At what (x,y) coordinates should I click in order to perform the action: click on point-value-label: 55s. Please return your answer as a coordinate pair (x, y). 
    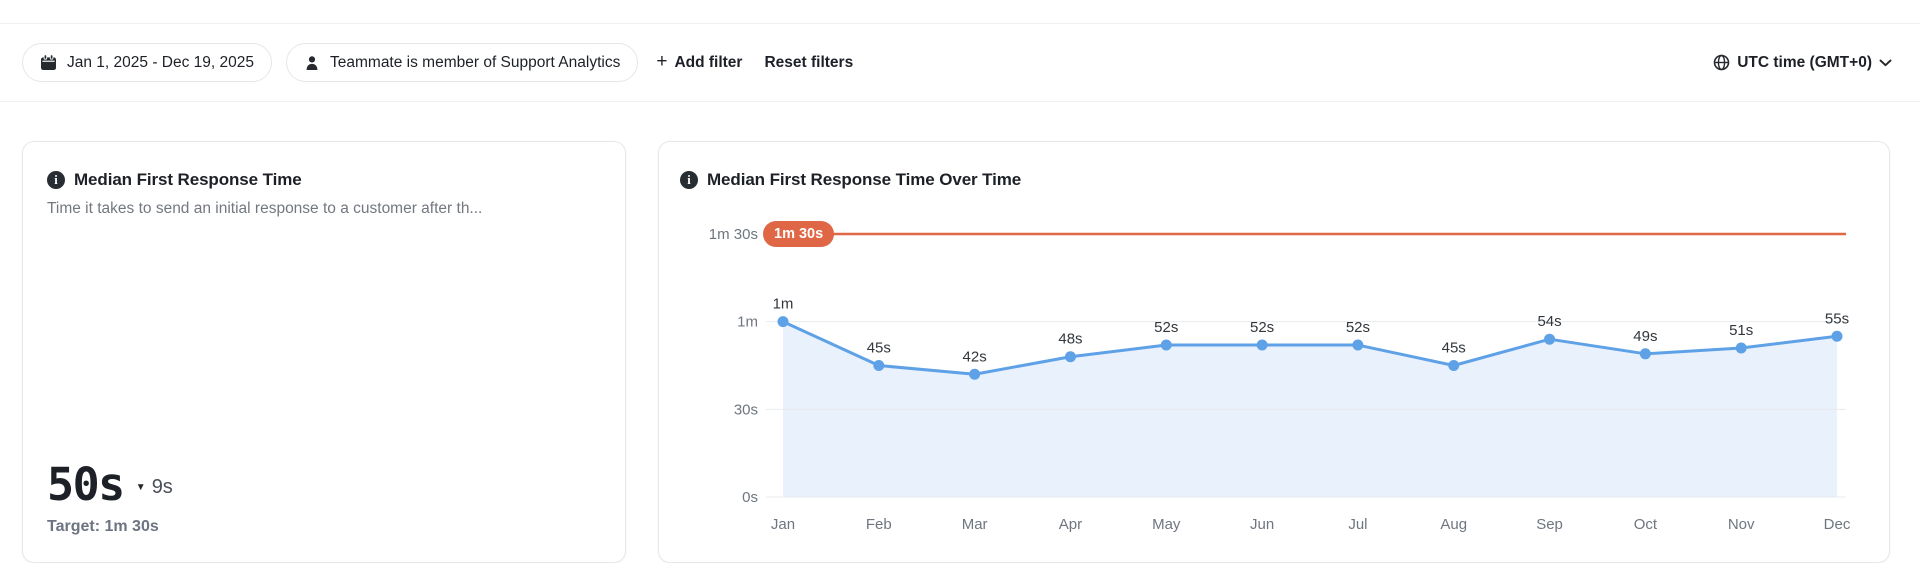
    Looking at the image, I should click on (1837, 318).